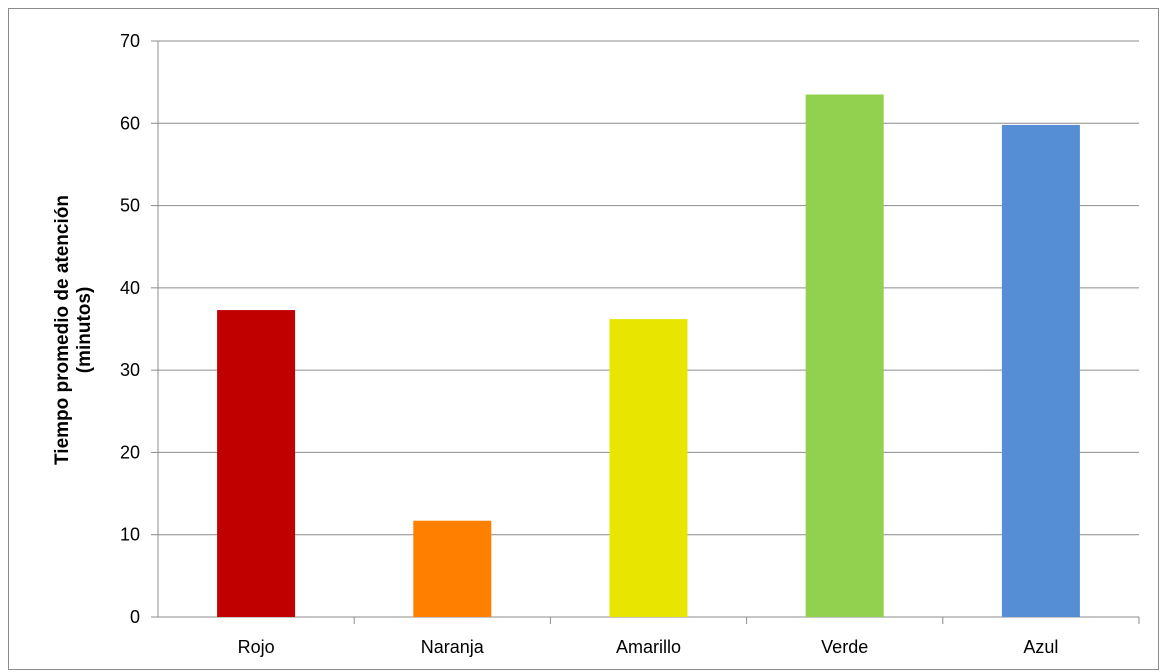  What do you see at coordinates (130, 452) in the screenshot?
I see `y-tick-label: 20` at bounding box center [130, 452].